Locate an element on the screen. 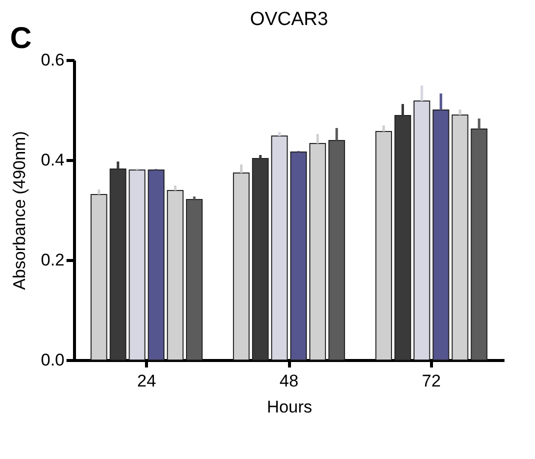 Image resolution: width=535 pixels, height=459 pixels. x-tick-label: 48 is located at coordinates (289, 381).